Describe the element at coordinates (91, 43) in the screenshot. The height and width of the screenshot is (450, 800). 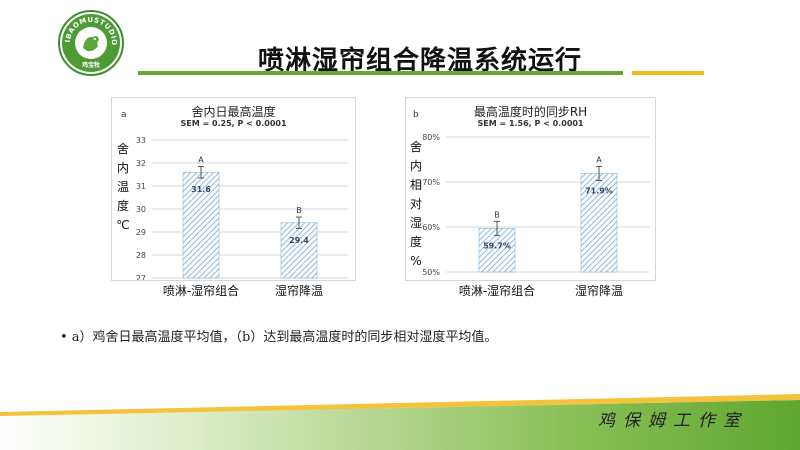
I see `logo: JIBAOMUSTUDIO 鸡宝牧` at that location.